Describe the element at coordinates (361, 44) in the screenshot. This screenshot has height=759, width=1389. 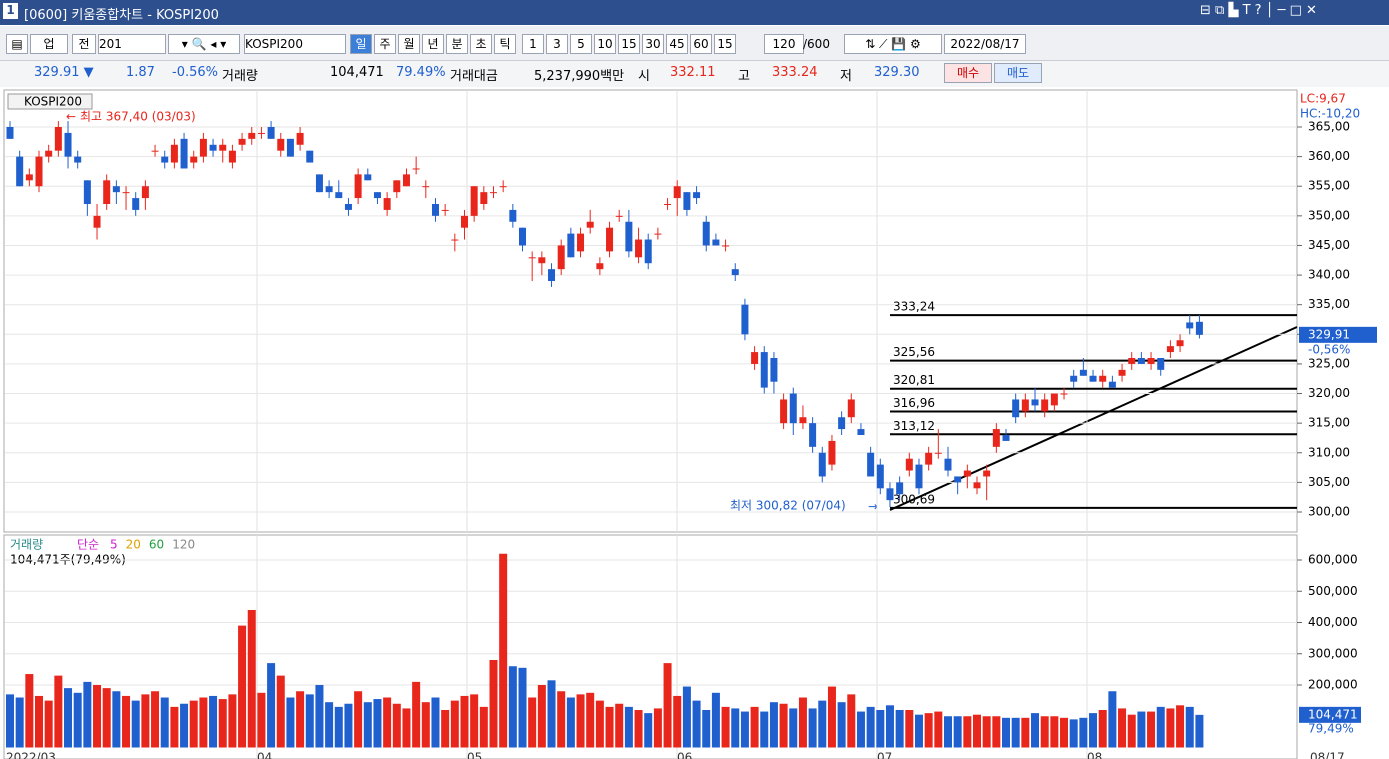
I see `period-button: 일` at that location.